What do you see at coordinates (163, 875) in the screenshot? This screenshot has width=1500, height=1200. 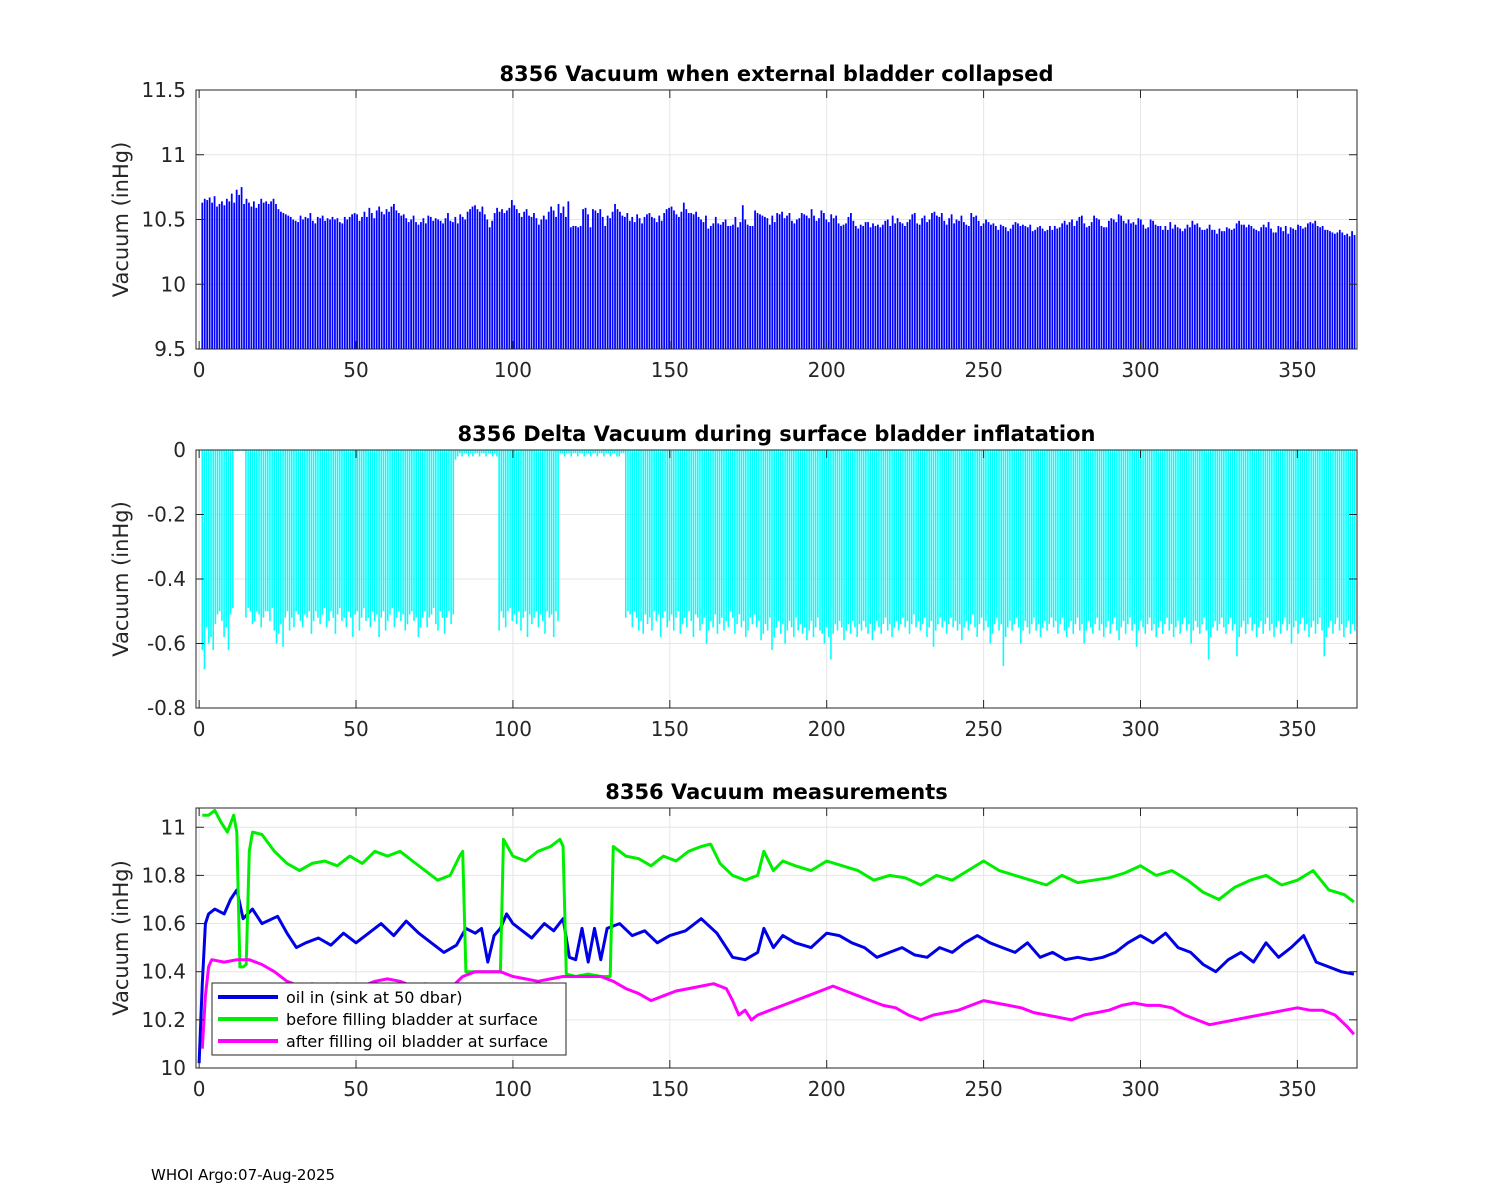 I see `y-tick-label: 10.8` at bounding box center [163, 875].